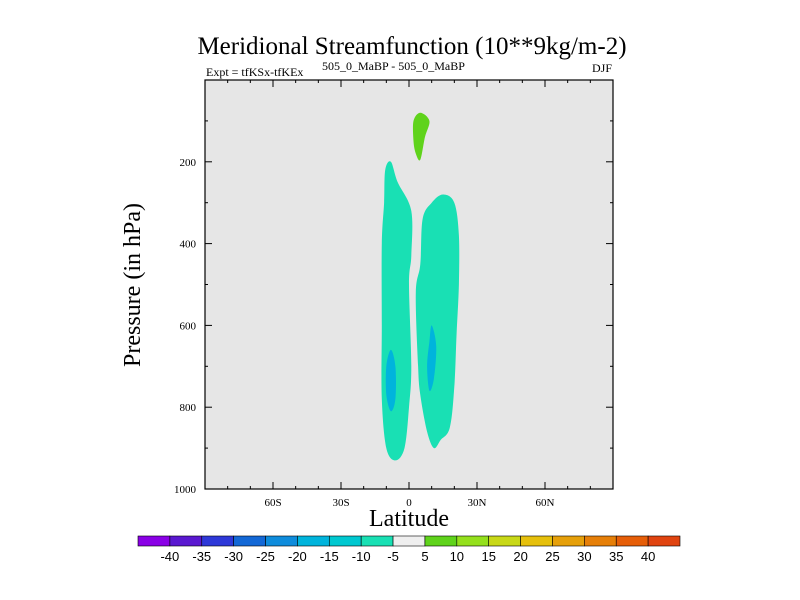 The height and width of the screenshot is (600, 800). Describe the element at coordinates (409, 503) in the screenshot. I see `x-tick-label: 0` at that location.